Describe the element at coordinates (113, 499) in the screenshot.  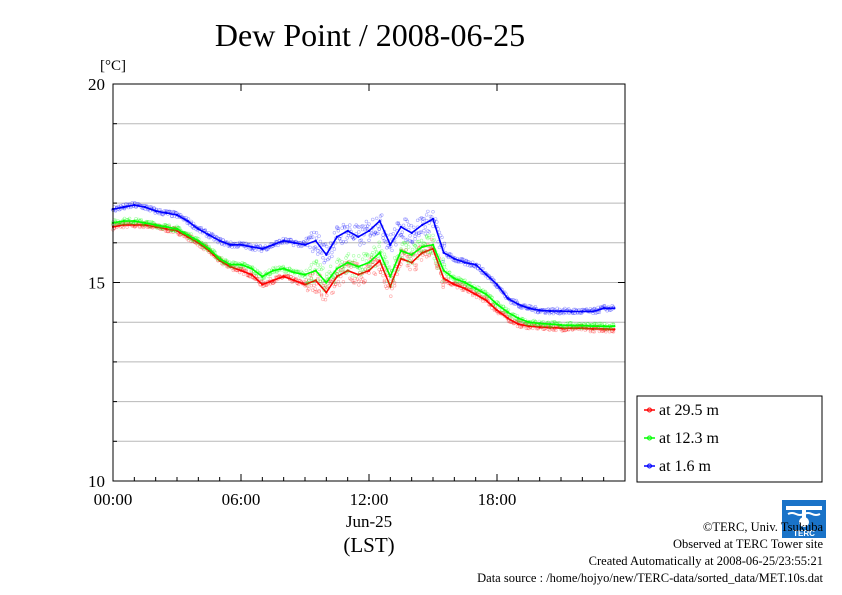
I see `x-tick-label: 00:00` at that location.